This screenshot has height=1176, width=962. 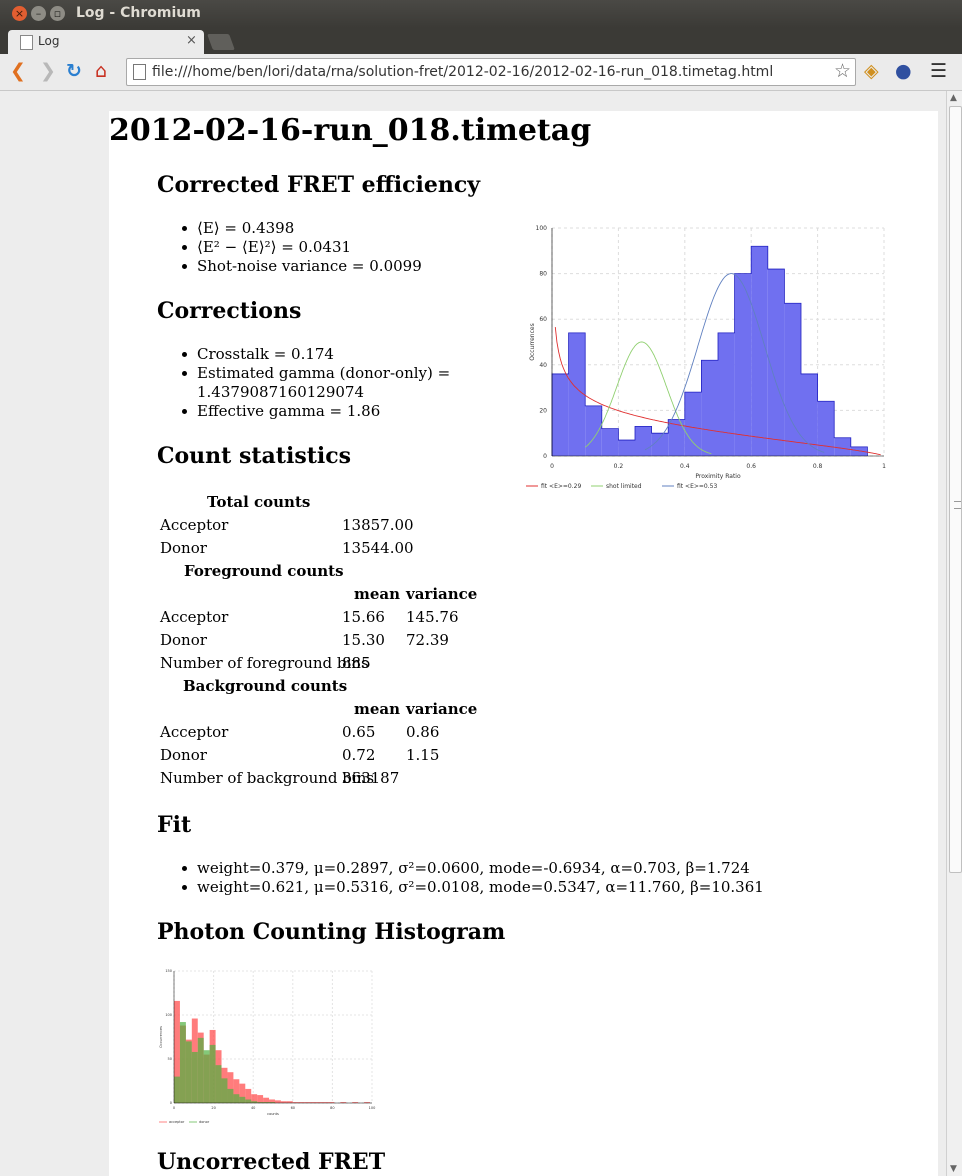 What do you see at coordinates (138, 13) in the screenshot?
I see `window-title: Log - Chromium` at bounding box center [138, 13].